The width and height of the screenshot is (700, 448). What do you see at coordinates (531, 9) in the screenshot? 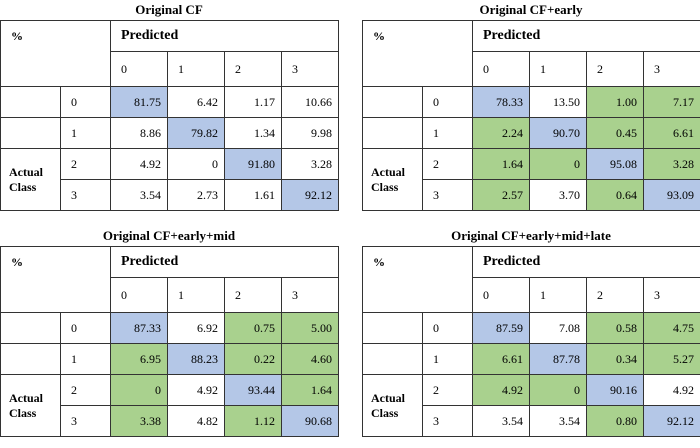
I see `matrix-title: Original CF+early` at bounding box center [531, 9].